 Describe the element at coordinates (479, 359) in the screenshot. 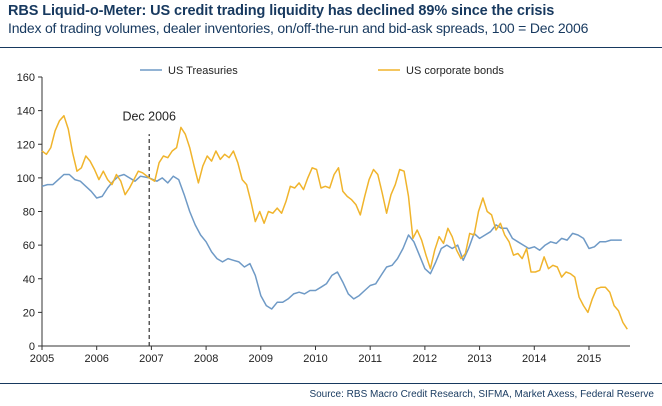

I see `x-tick-label: 2013` at that location.